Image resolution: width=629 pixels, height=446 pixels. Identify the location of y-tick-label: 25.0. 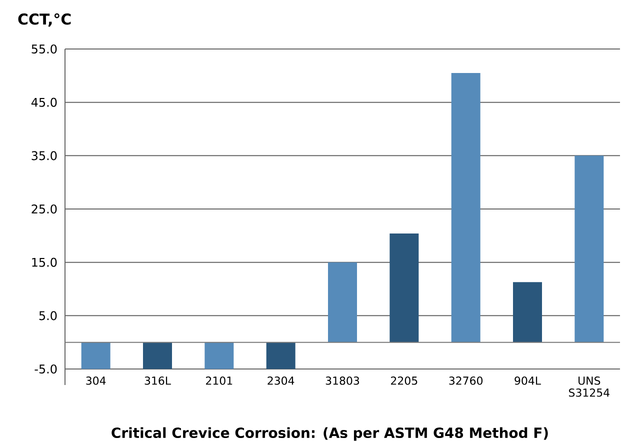
(44, 209).